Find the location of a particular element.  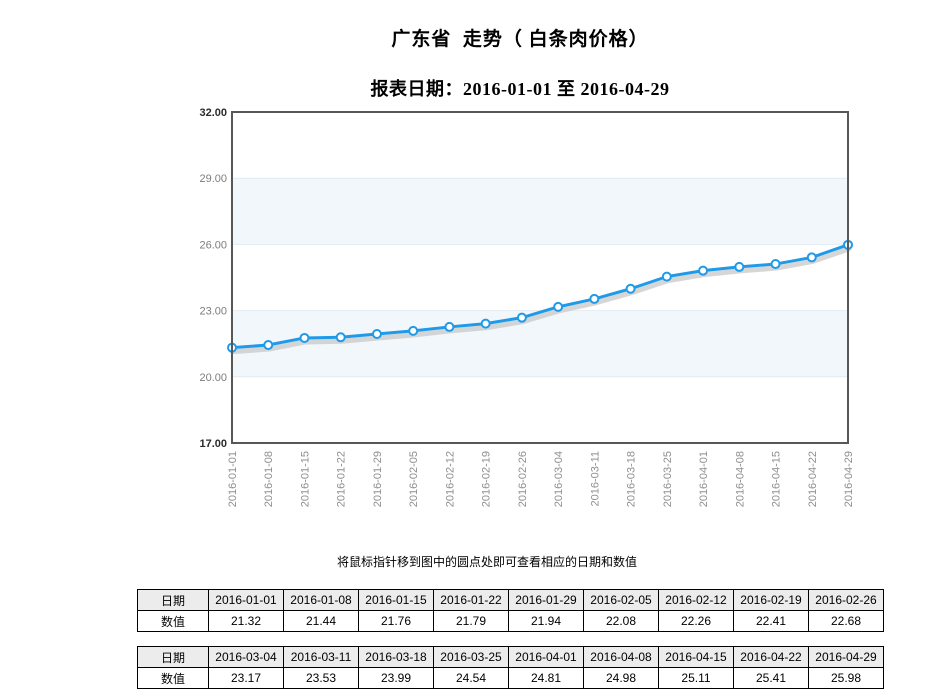

date-cell: 2016-01-15 is located at coordinates (396, 600).